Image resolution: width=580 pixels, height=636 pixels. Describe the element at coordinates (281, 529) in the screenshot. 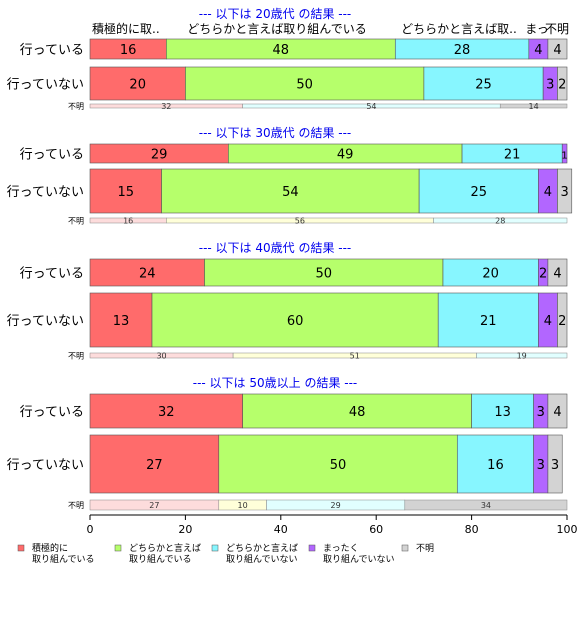

I see `x-tick-label: 40` at that location.